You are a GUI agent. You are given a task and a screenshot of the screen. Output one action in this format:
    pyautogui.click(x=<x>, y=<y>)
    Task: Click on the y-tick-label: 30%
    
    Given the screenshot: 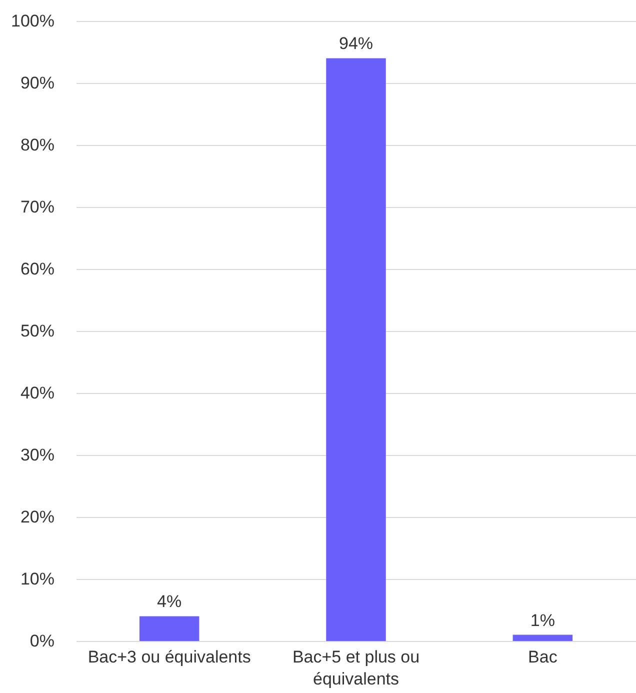 What is the action you would take?
    pyautogui.click(x=37, y=455)
    